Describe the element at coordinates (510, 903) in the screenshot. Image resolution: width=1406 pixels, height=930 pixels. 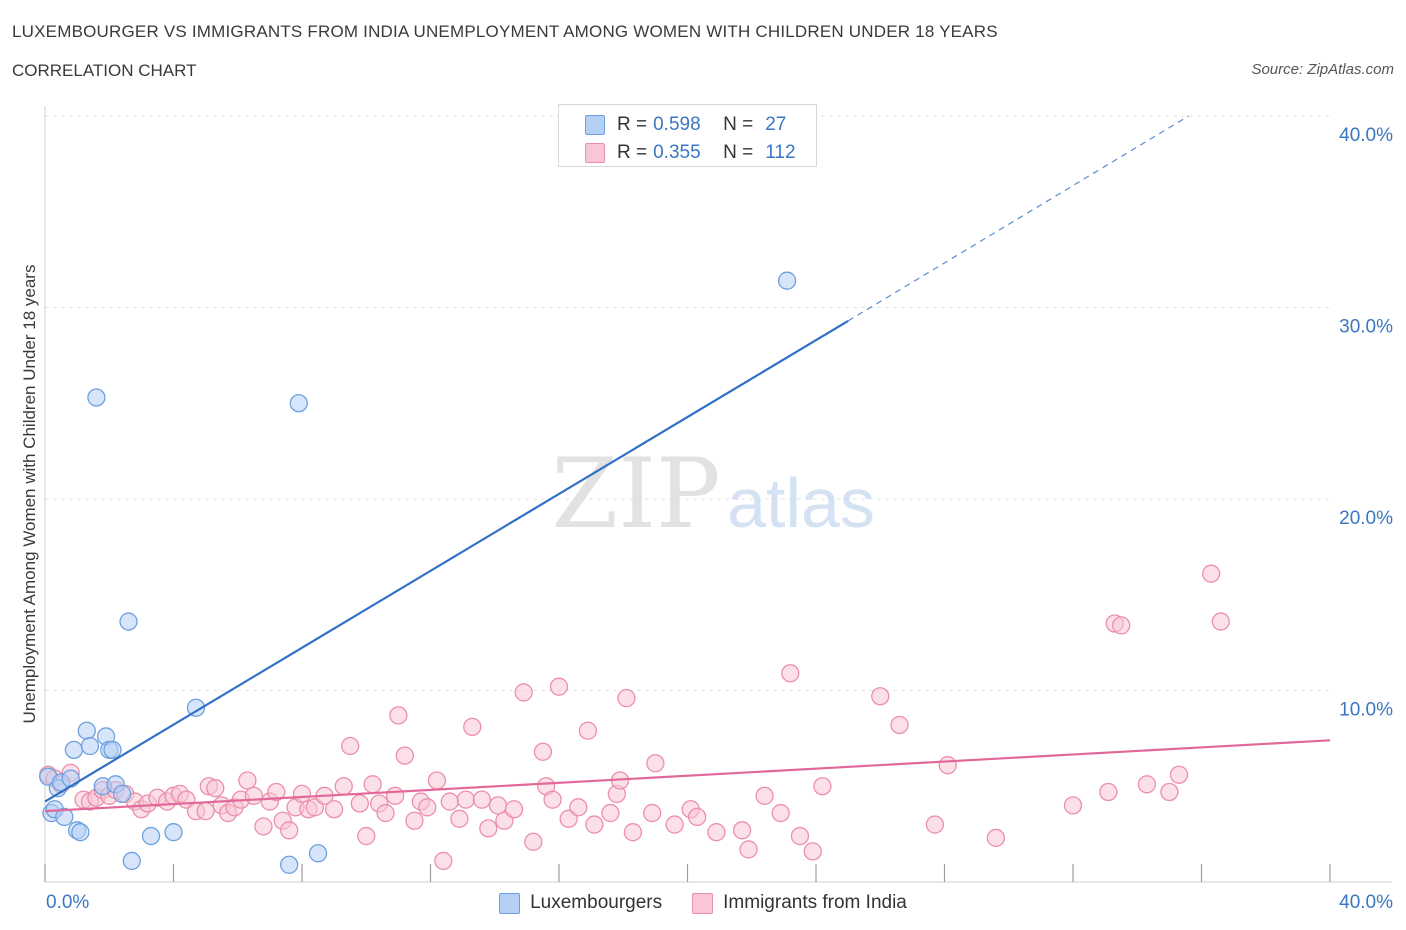
I see `series-swatch-luxembourgers` at that location.